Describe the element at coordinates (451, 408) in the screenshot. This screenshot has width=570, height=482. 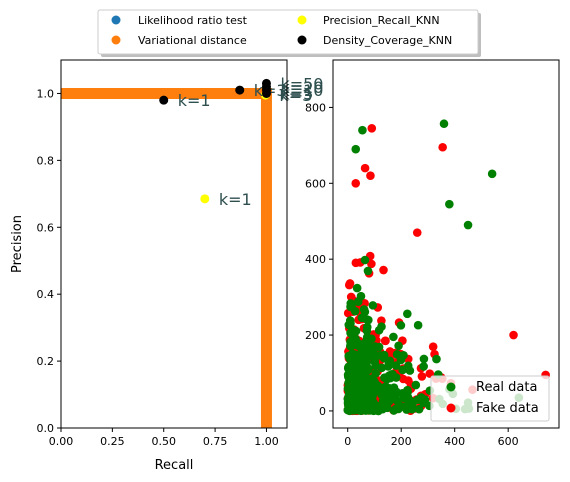
I see `legend-marker-fake-data` at that location.